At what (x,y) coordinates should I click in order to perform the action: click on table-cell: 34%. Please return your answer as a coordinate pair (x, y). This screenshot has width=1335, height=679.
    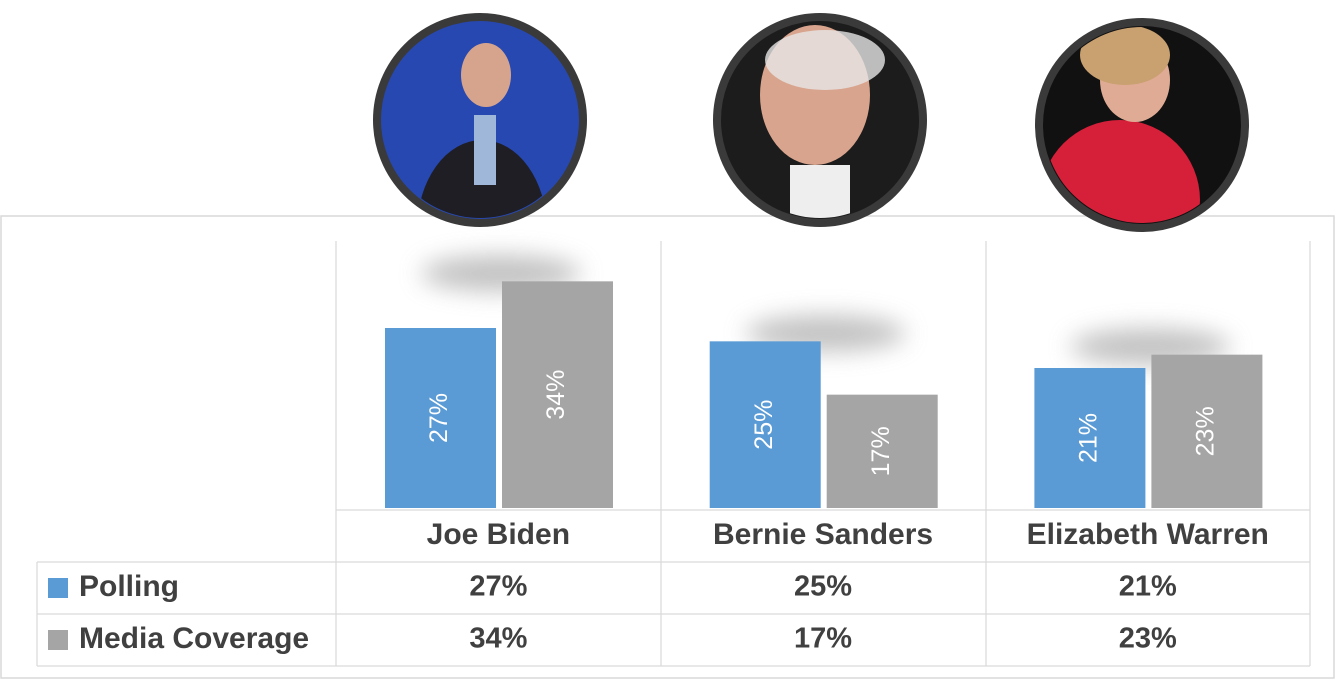
    Looking at the image, I should click on (498, 639).